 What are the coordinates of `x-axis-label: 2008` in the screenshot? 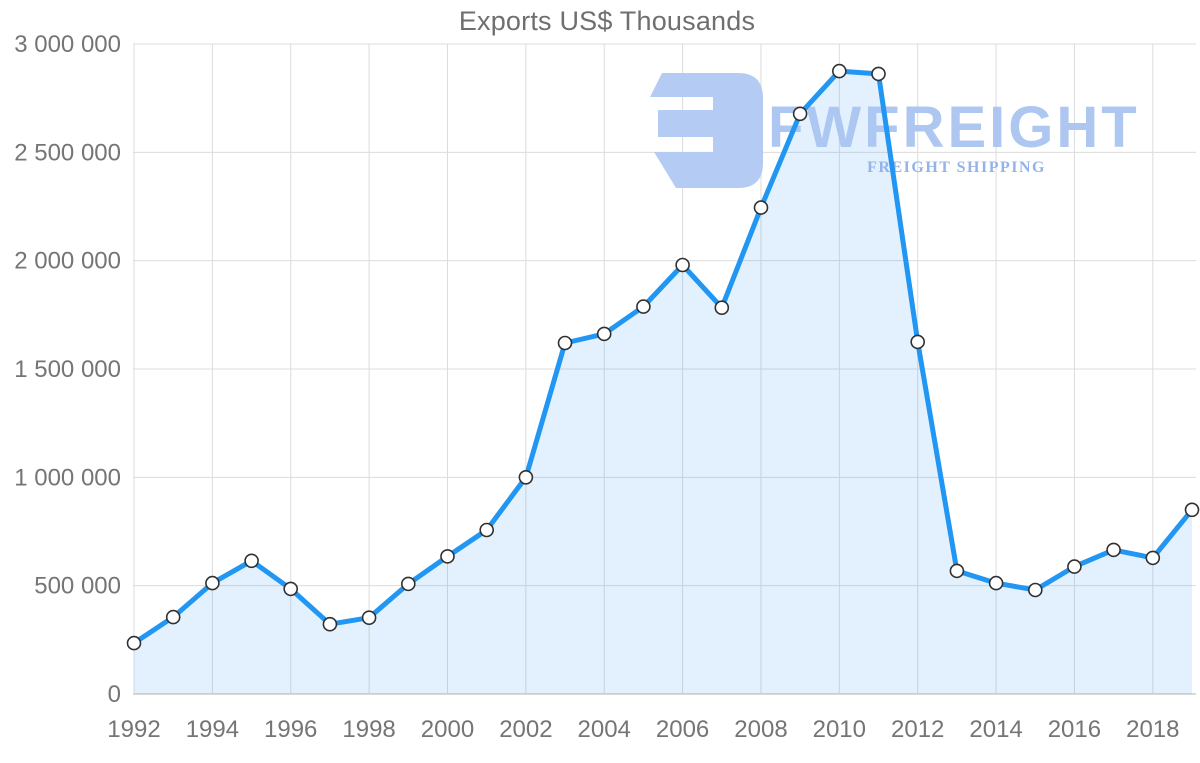 It's located at (760, 729).